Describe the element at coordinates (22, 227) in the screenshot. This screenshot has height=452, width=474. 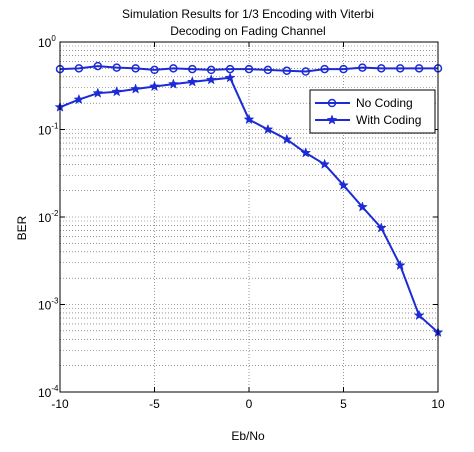
I see `y-axis-label: BER` at that location.